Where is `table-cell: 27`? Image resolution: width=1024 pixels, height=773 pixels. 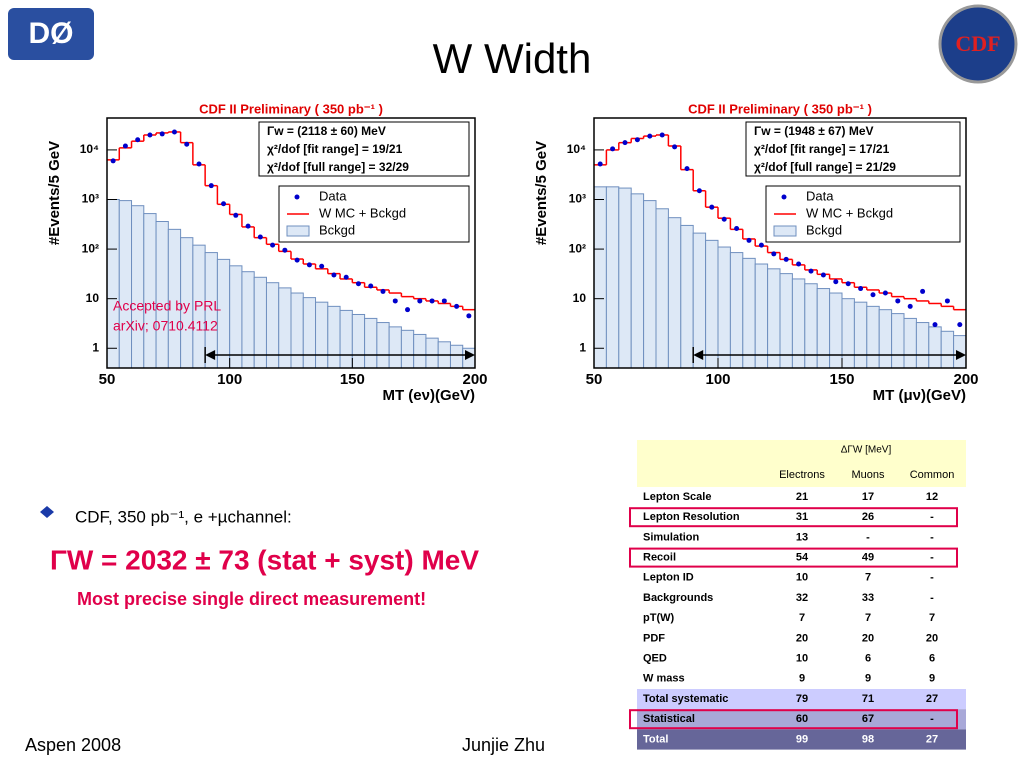
table-cell: 27 is located at coordinates (932, 699).